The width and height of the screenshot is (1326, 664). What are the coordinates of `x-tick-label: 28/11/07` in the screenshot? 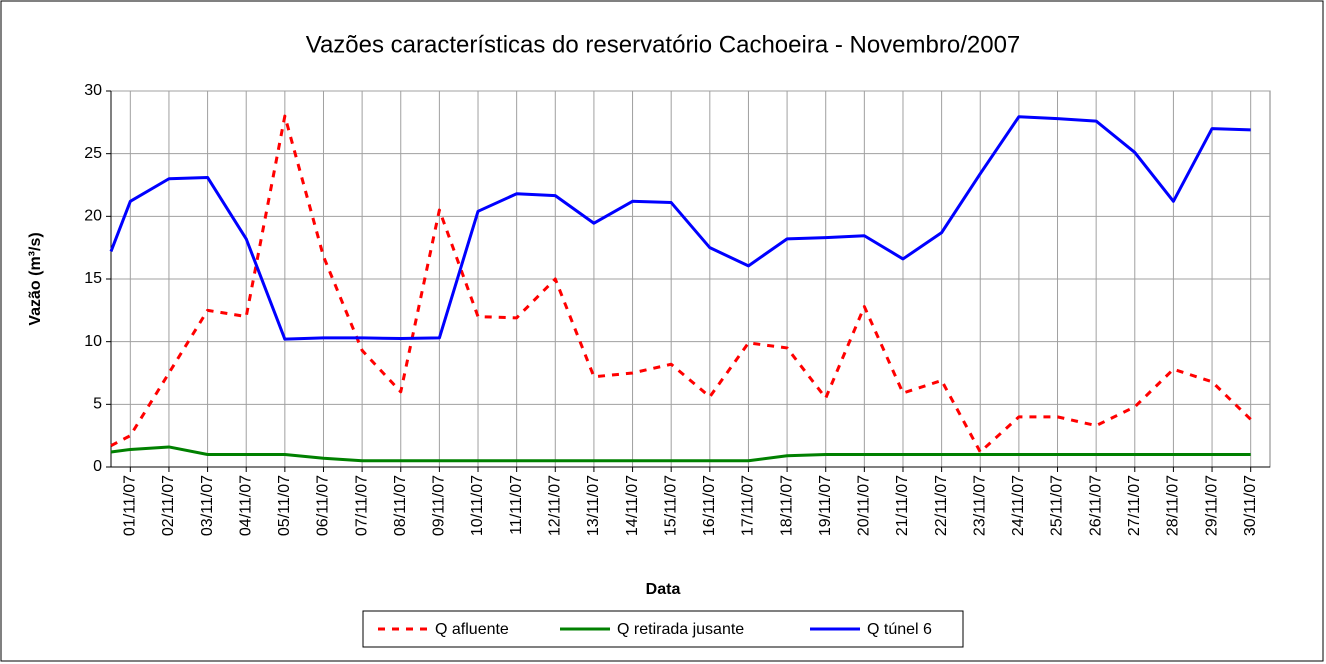 It's located at (1173, 505).